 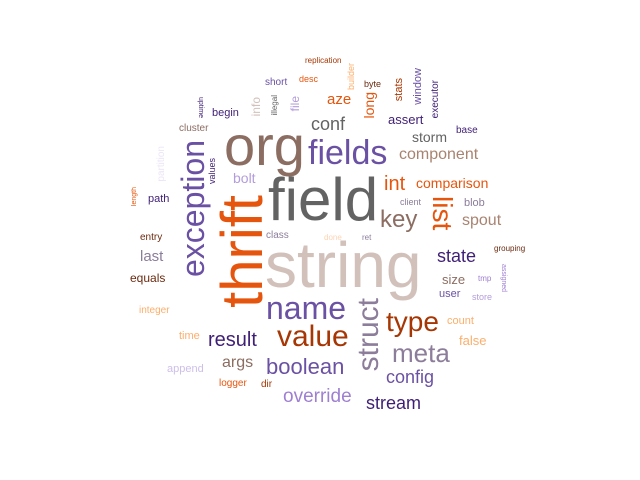 I want to click on word-path: path, so click(x=159, y=199).